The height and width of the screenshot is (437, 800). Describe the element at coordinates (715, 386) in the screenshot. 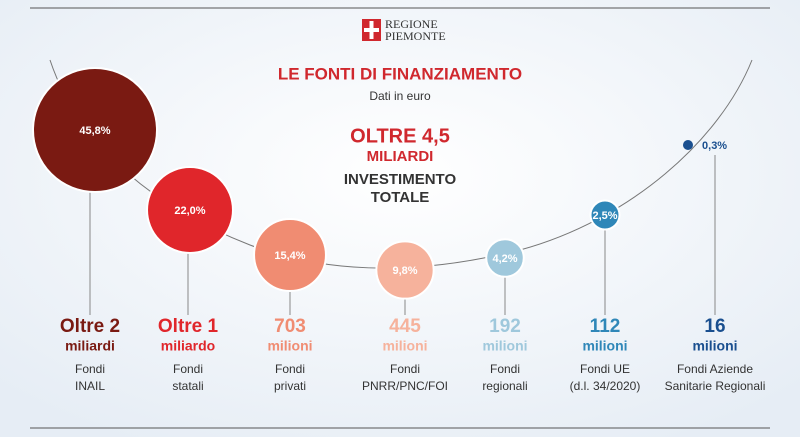

I see `category-label: Sanitarie Regionali` at that location.